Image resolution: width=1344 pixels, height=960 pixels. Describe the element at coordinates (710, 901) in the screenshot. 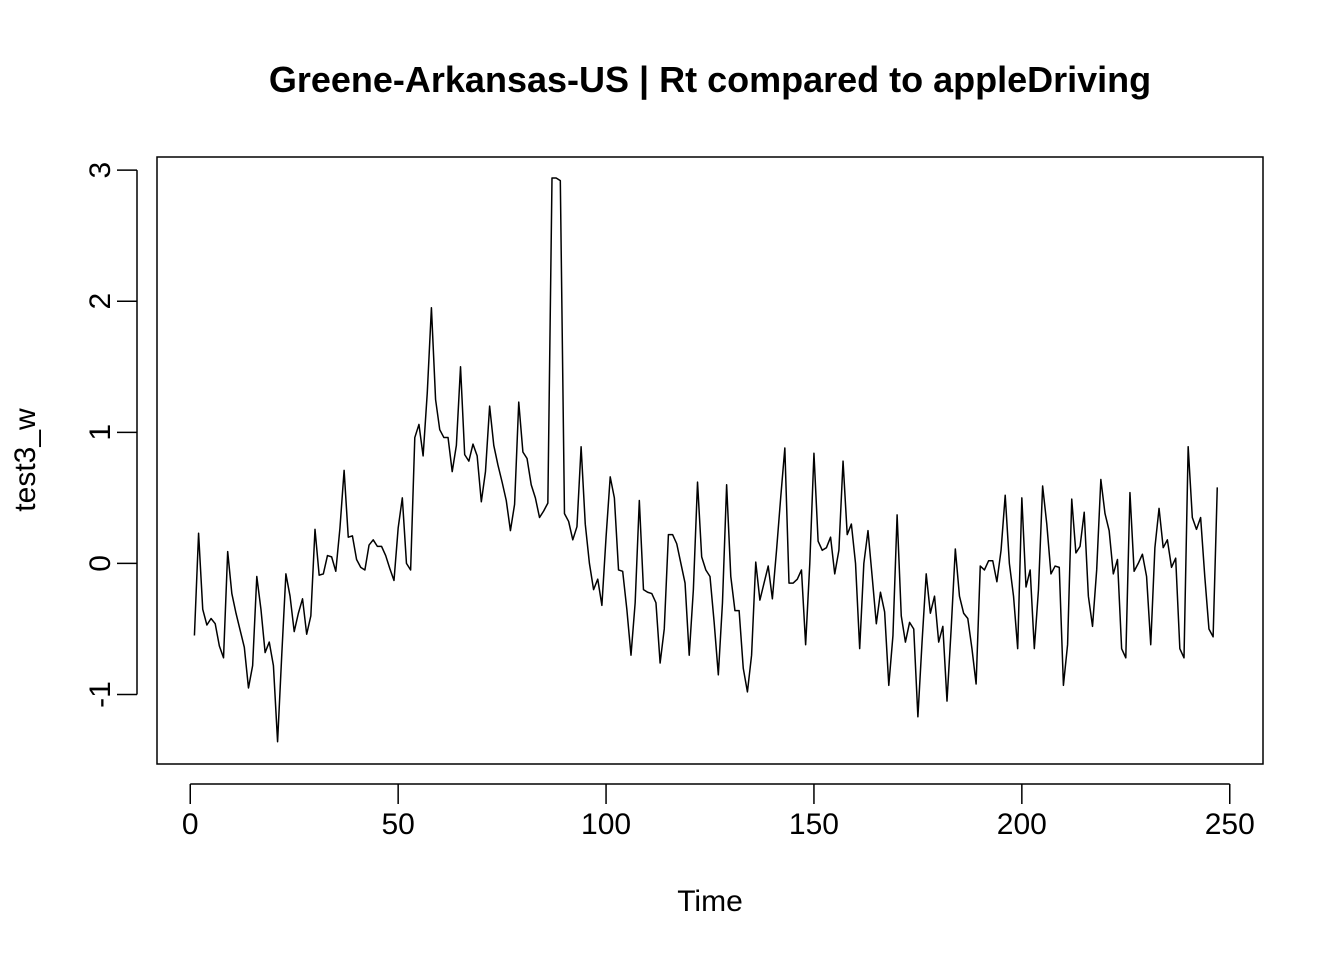

I see `x-axis-label: Time` at that location.